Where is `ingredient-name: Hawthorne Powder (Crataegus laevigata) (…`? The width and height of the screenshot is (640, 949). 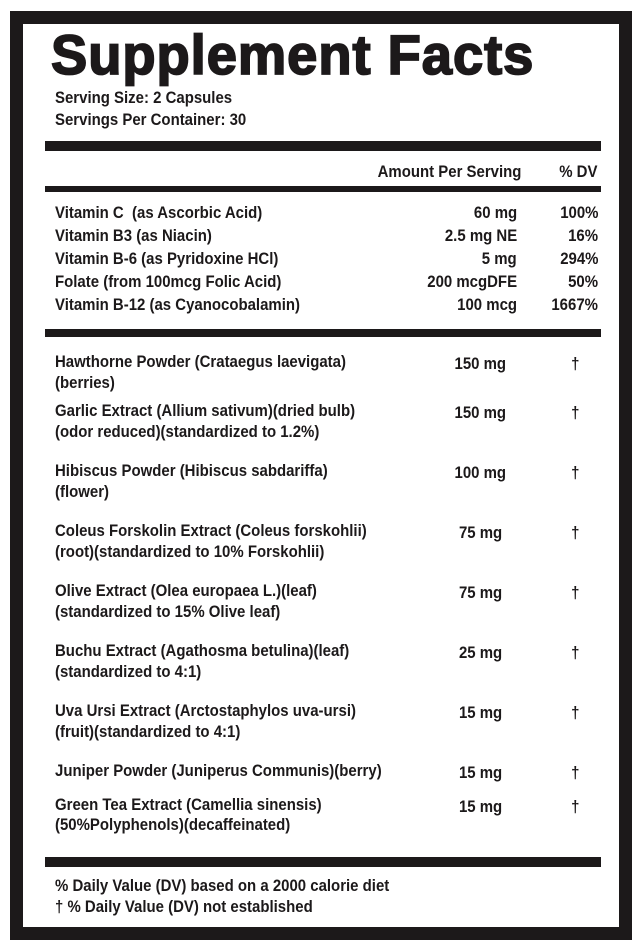 ingredient-name: Hawthorne Powder (Crataegus laevigata) (… is located at coordinates (200, 372).